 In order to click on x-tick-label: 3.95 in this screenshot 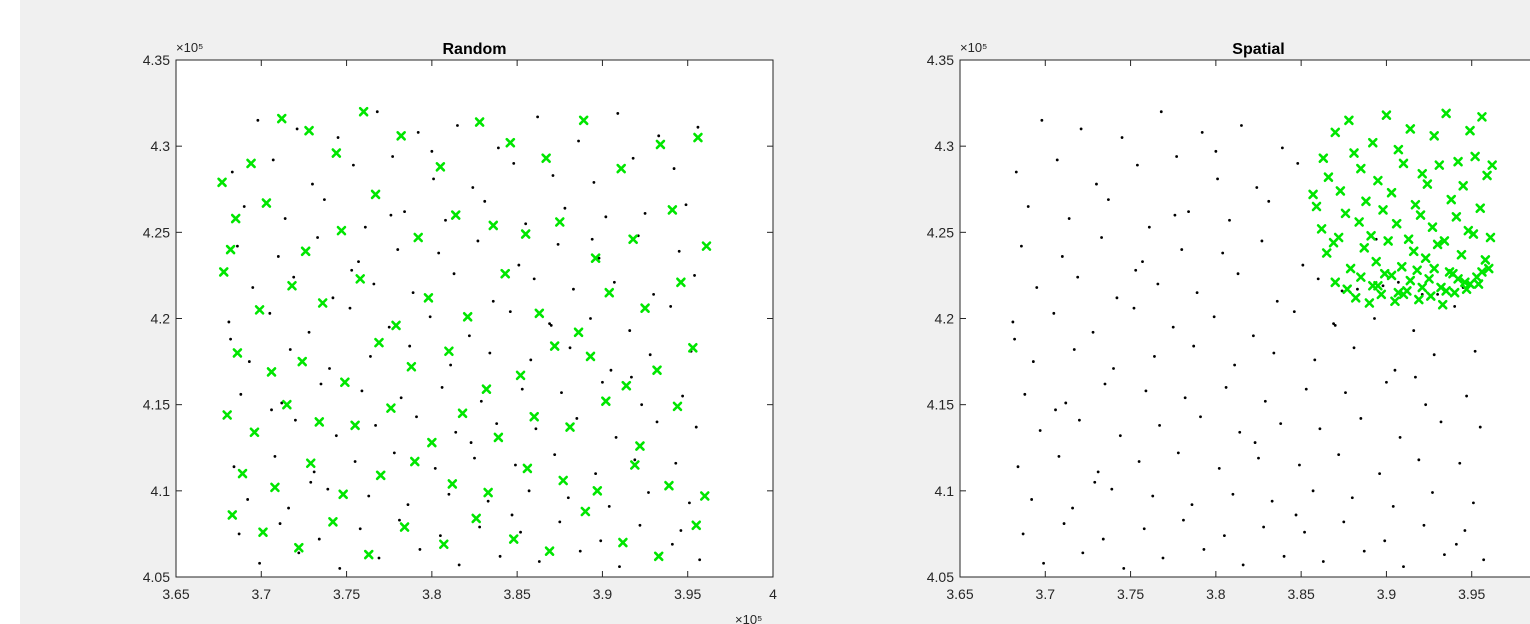, I will do `click(687, 594)`.